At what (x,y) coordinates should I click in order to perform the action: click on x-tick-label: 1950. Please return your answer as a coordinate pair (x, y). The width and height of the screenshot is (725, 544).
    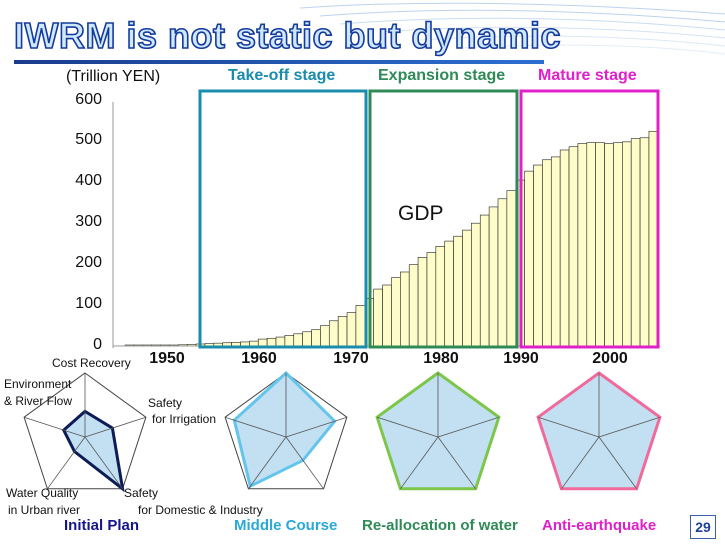
    Looking at the image, I should click on (167, 358).